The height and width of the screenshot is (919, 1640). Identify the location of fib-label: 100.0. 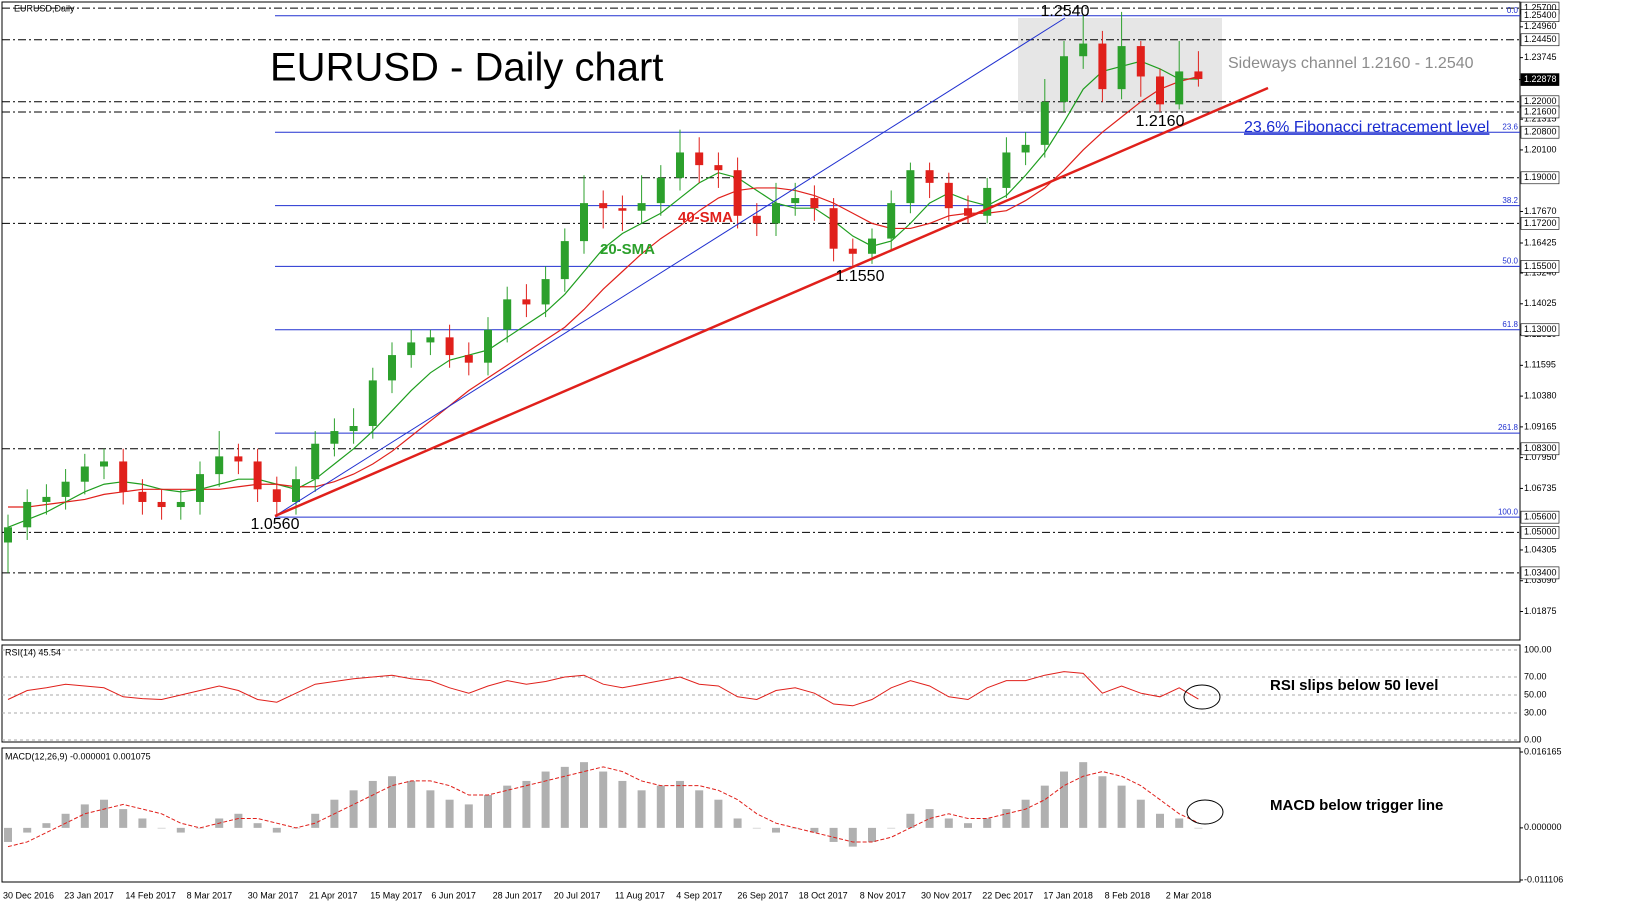
(1508, 511).